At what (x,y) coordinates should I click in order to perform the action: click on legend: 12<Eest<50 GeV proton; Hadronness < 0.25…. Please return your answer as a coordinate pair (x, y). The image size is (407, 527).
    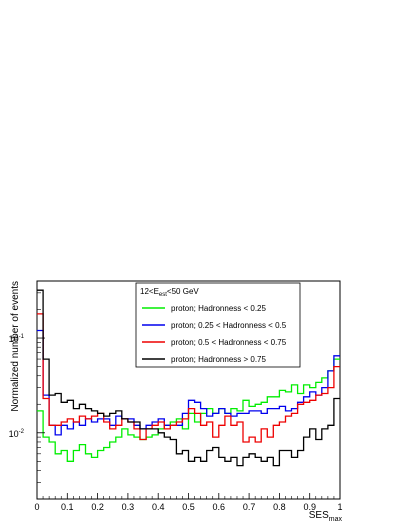
    Looking at the image, I should click on (218, 325).